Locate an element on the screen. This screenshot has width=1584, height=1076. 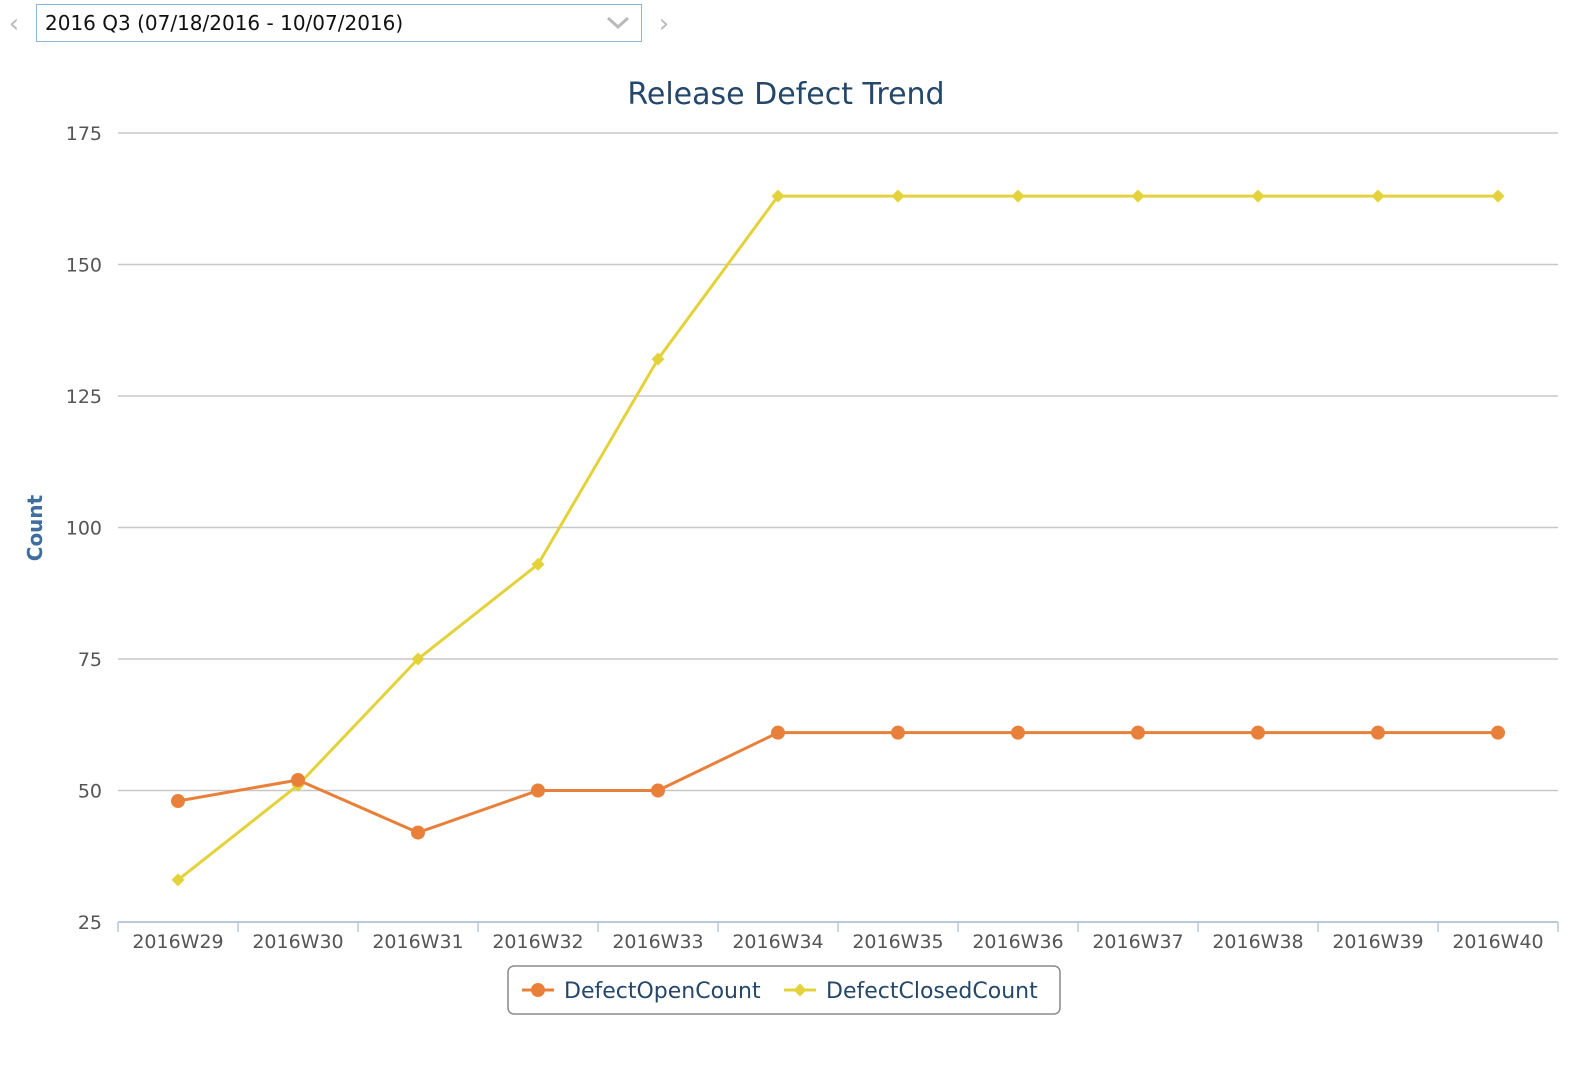
chevron-left-icon: ‹ is located at coordinates (14, 24).